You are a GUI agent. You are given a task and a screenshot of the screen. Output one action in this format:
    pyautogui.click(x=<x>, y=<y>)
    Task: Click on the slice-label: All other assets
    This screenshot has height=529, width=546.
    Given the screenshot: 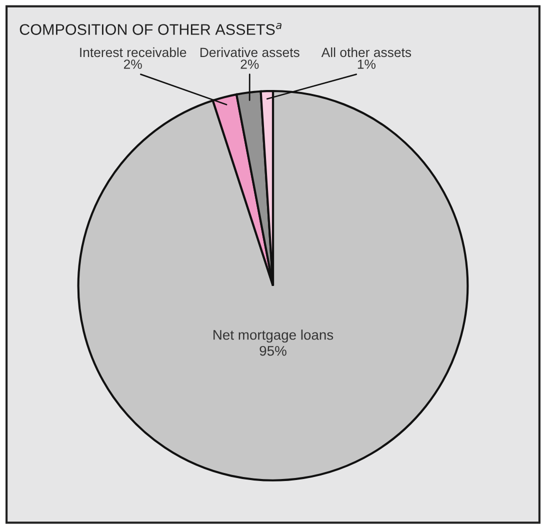 What is the action you would take?
    pyautogui.click(x=366, y=52)
    